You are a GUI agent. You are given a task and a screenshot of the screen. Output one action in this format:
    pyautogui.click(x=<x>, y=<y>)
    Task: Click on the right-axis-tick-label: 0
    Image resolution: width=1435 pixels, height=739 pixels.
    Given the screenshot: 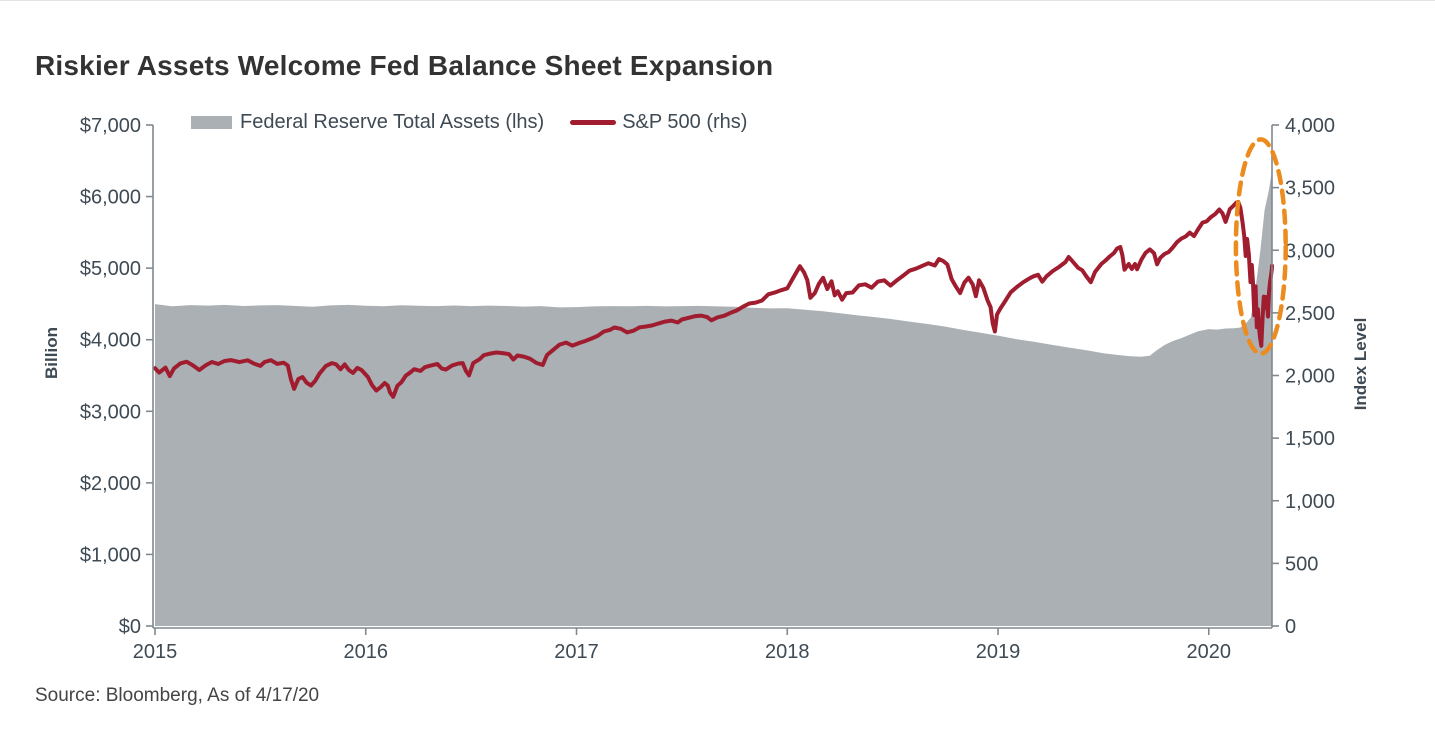 What is the action you would take?
    pyautogui.click(x=1290, y=627)
    